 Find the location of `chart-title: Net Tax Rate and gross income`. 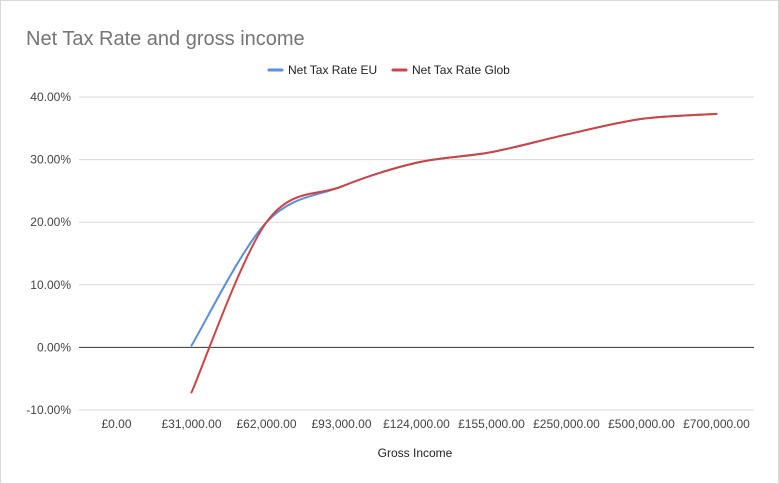

chart-title: Net Tax Rate and gross income is located at coordinates (165, 39).